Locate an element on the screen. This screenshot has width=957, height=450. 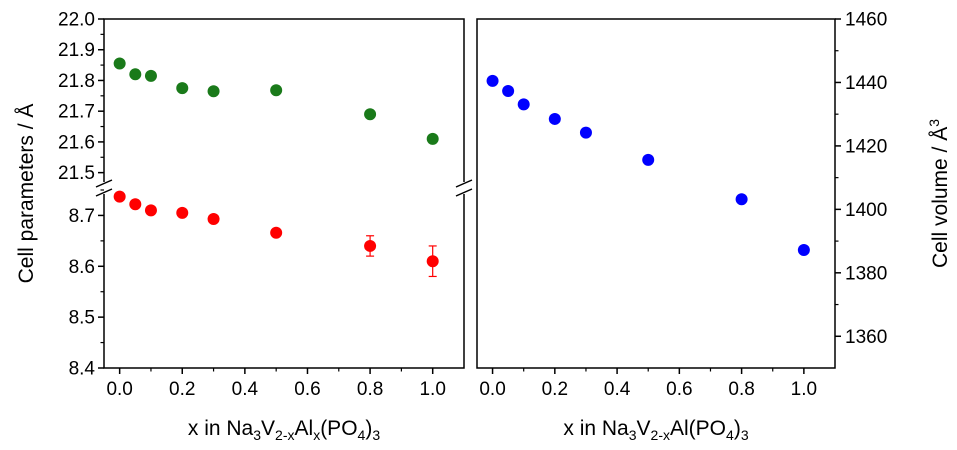
label-part: (PO is located at coordinates (338, 428).